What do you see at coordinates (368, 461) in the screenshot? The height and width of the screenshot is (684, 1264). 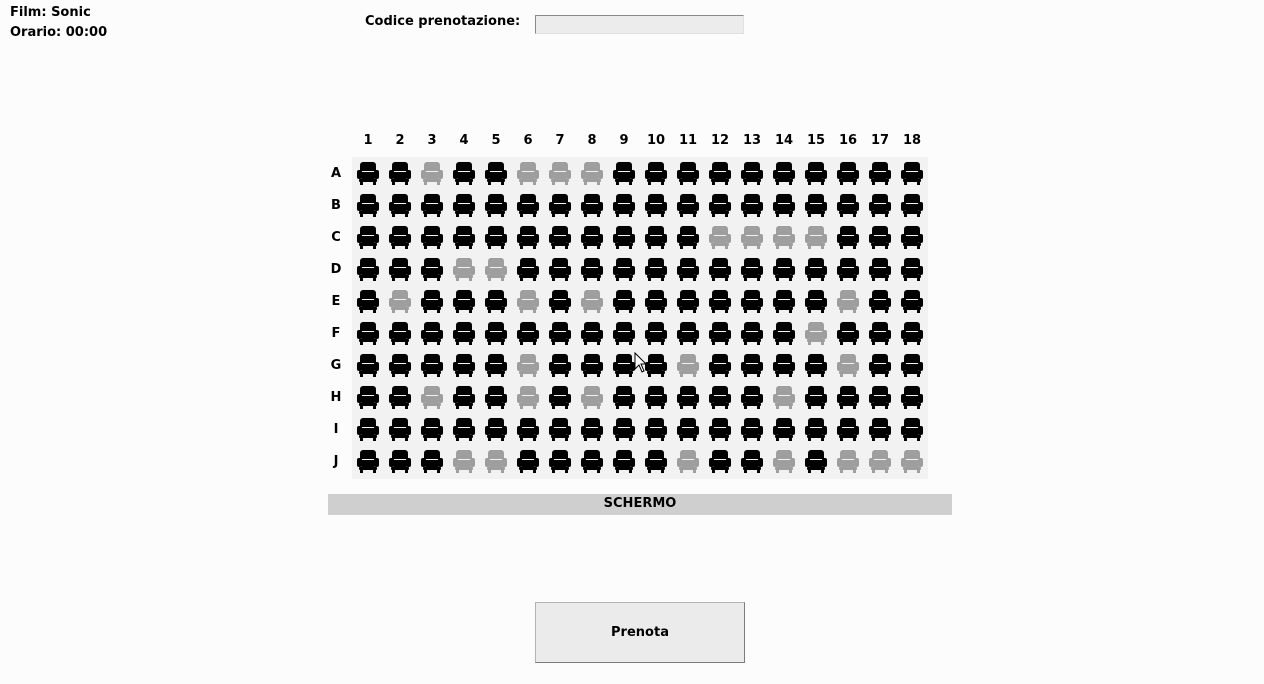 I see `seat-J1-icon` at bounding box center [368, 461].